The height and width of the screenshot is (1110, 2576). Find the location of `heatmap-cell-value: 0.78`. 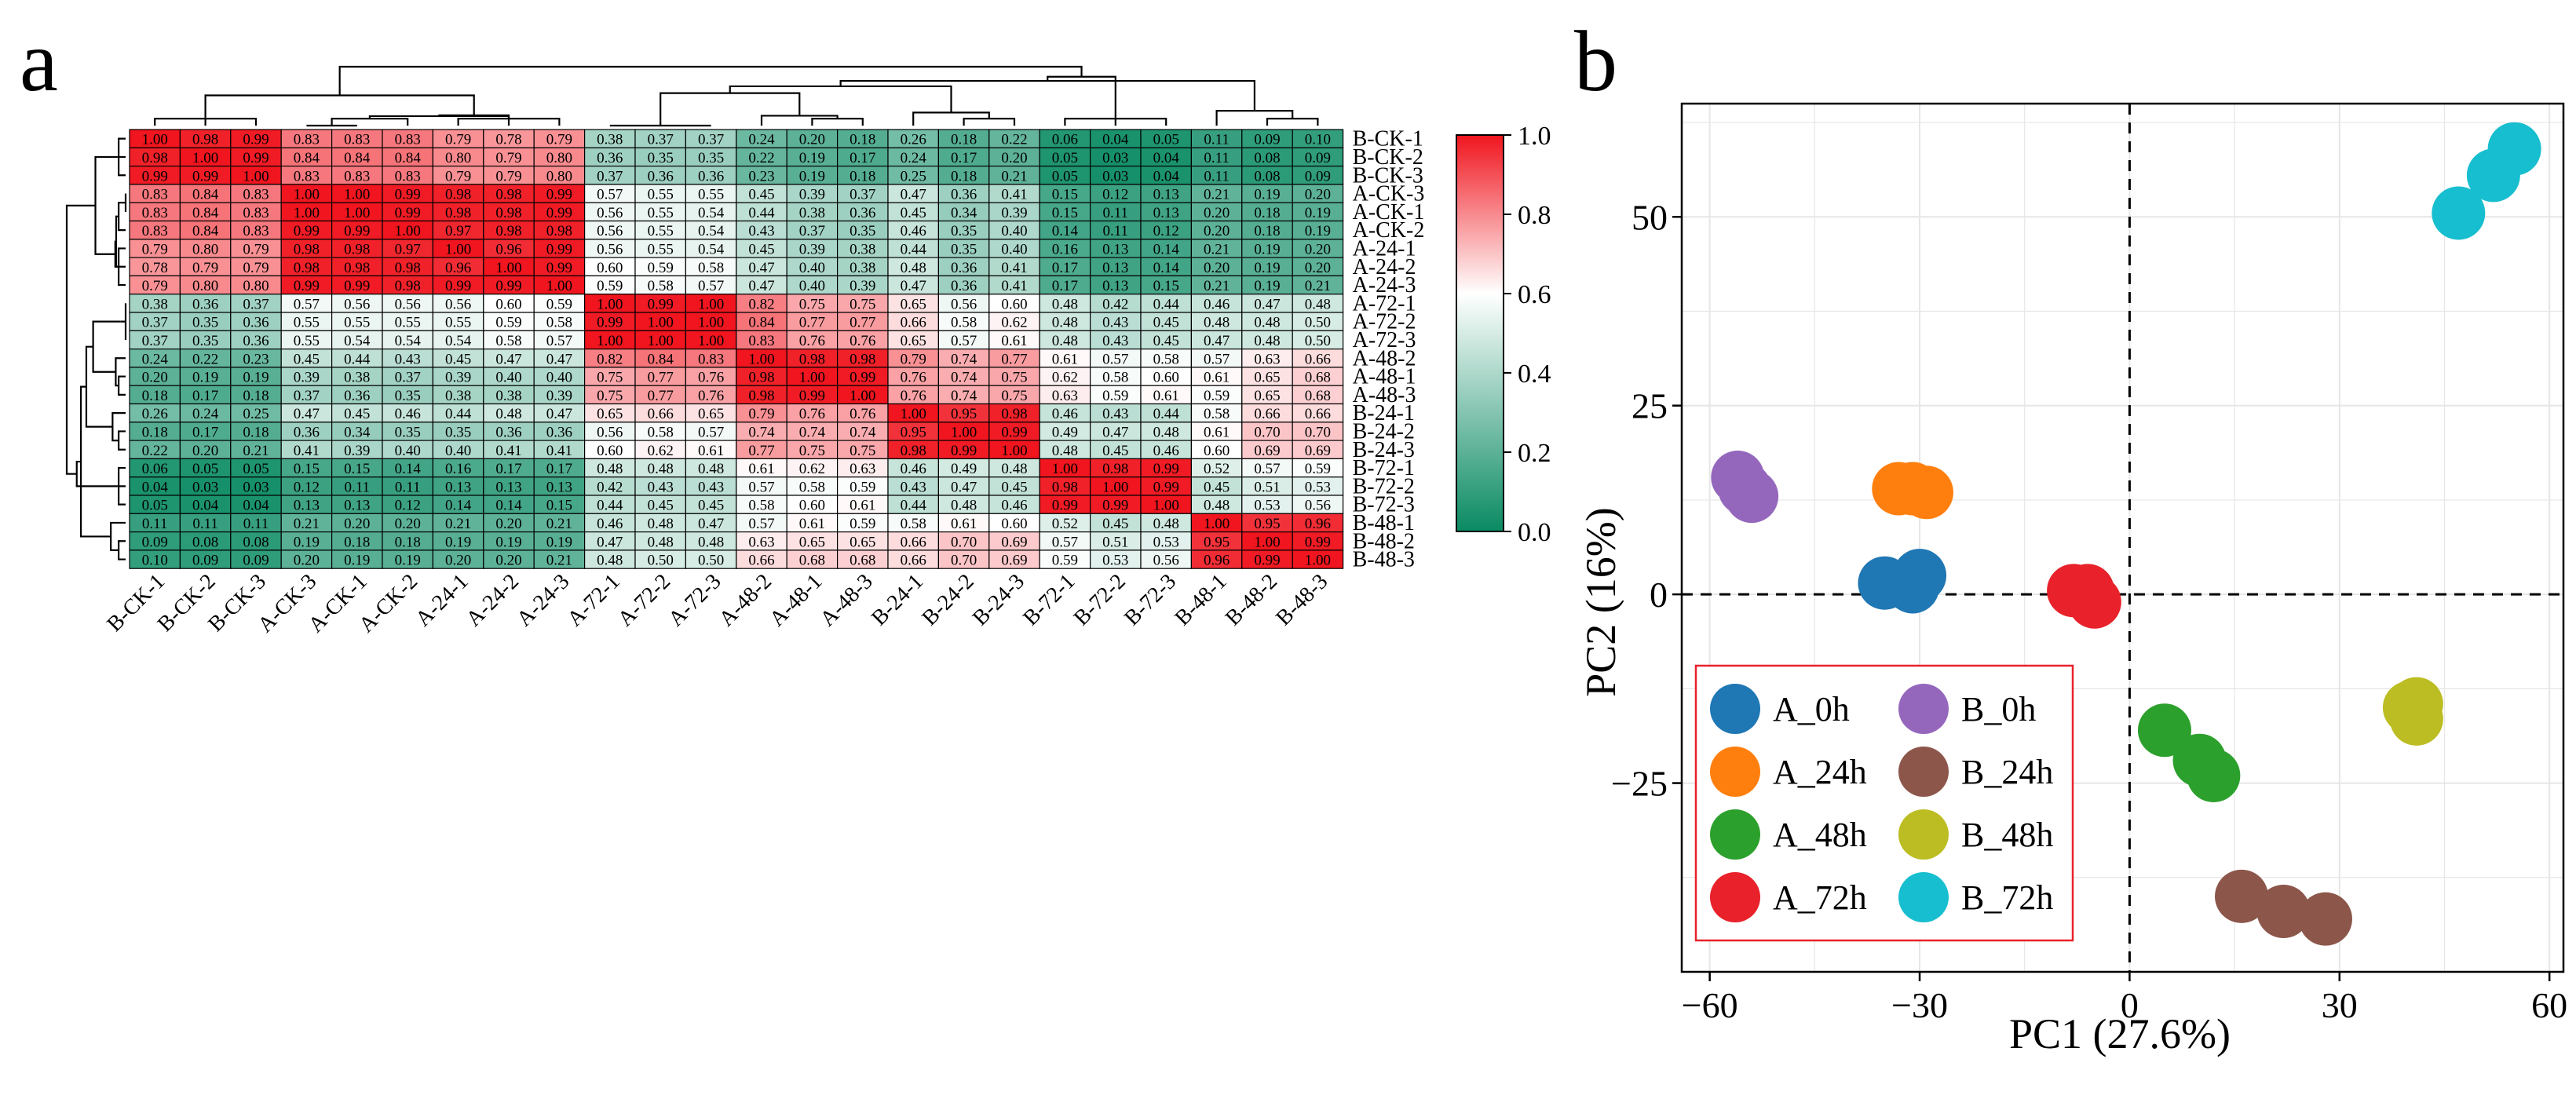

heatmap-cell-value: 0.78 is located at coordinates (155, 268).